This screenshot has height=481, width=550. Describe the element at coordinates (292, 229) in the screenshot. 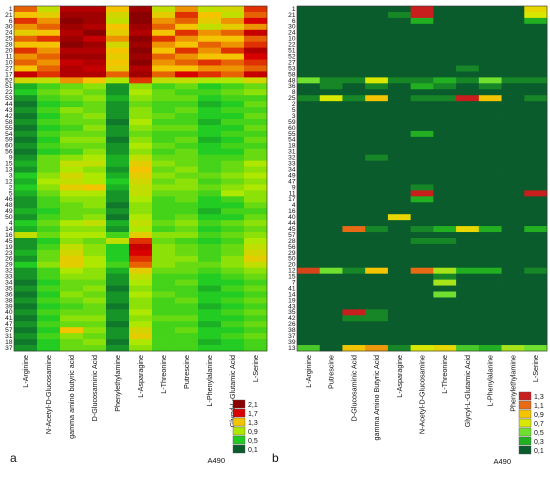

I see `heatmap-b-row-label: 45` at that location.